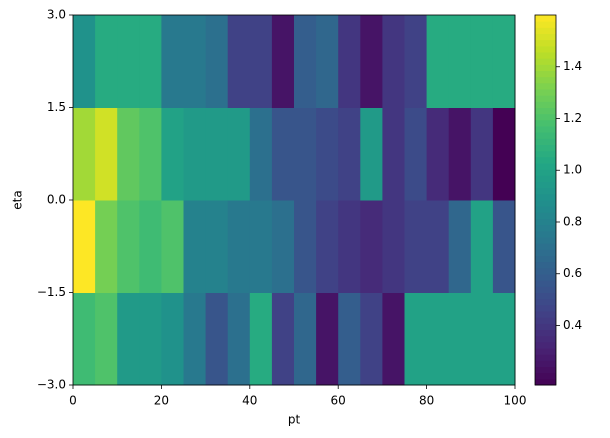 This screenshot has width=610, height=438. I want to click on colorbar-tick-label: 0.6, so click(572, 273).